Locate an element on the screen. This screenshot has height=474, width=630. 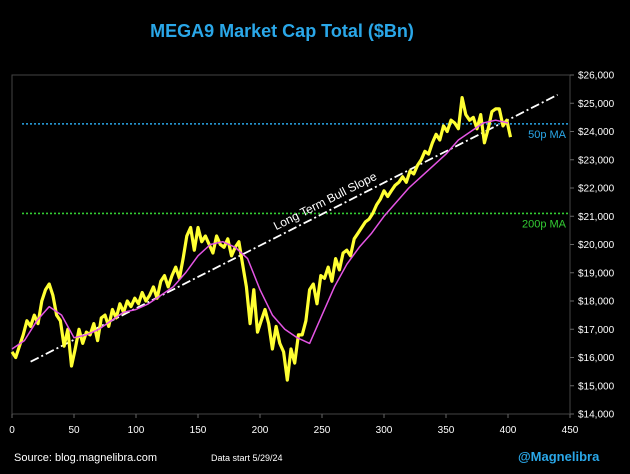
y-tick-label: $24,000 is located at coordinates (596, 132).